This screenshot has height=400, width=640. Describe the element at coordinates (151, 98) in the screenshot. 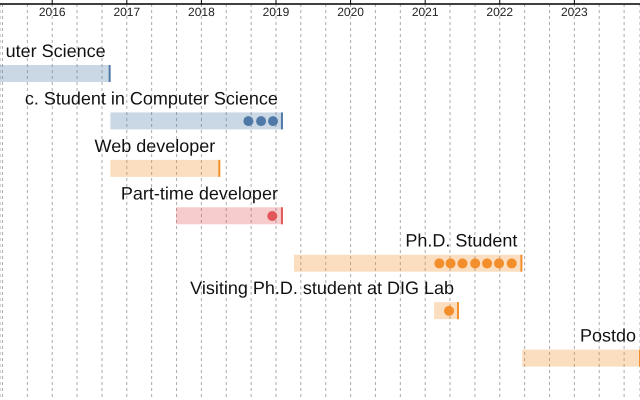

I see `y-tick-label: c. Student in Computer Science` at that location.